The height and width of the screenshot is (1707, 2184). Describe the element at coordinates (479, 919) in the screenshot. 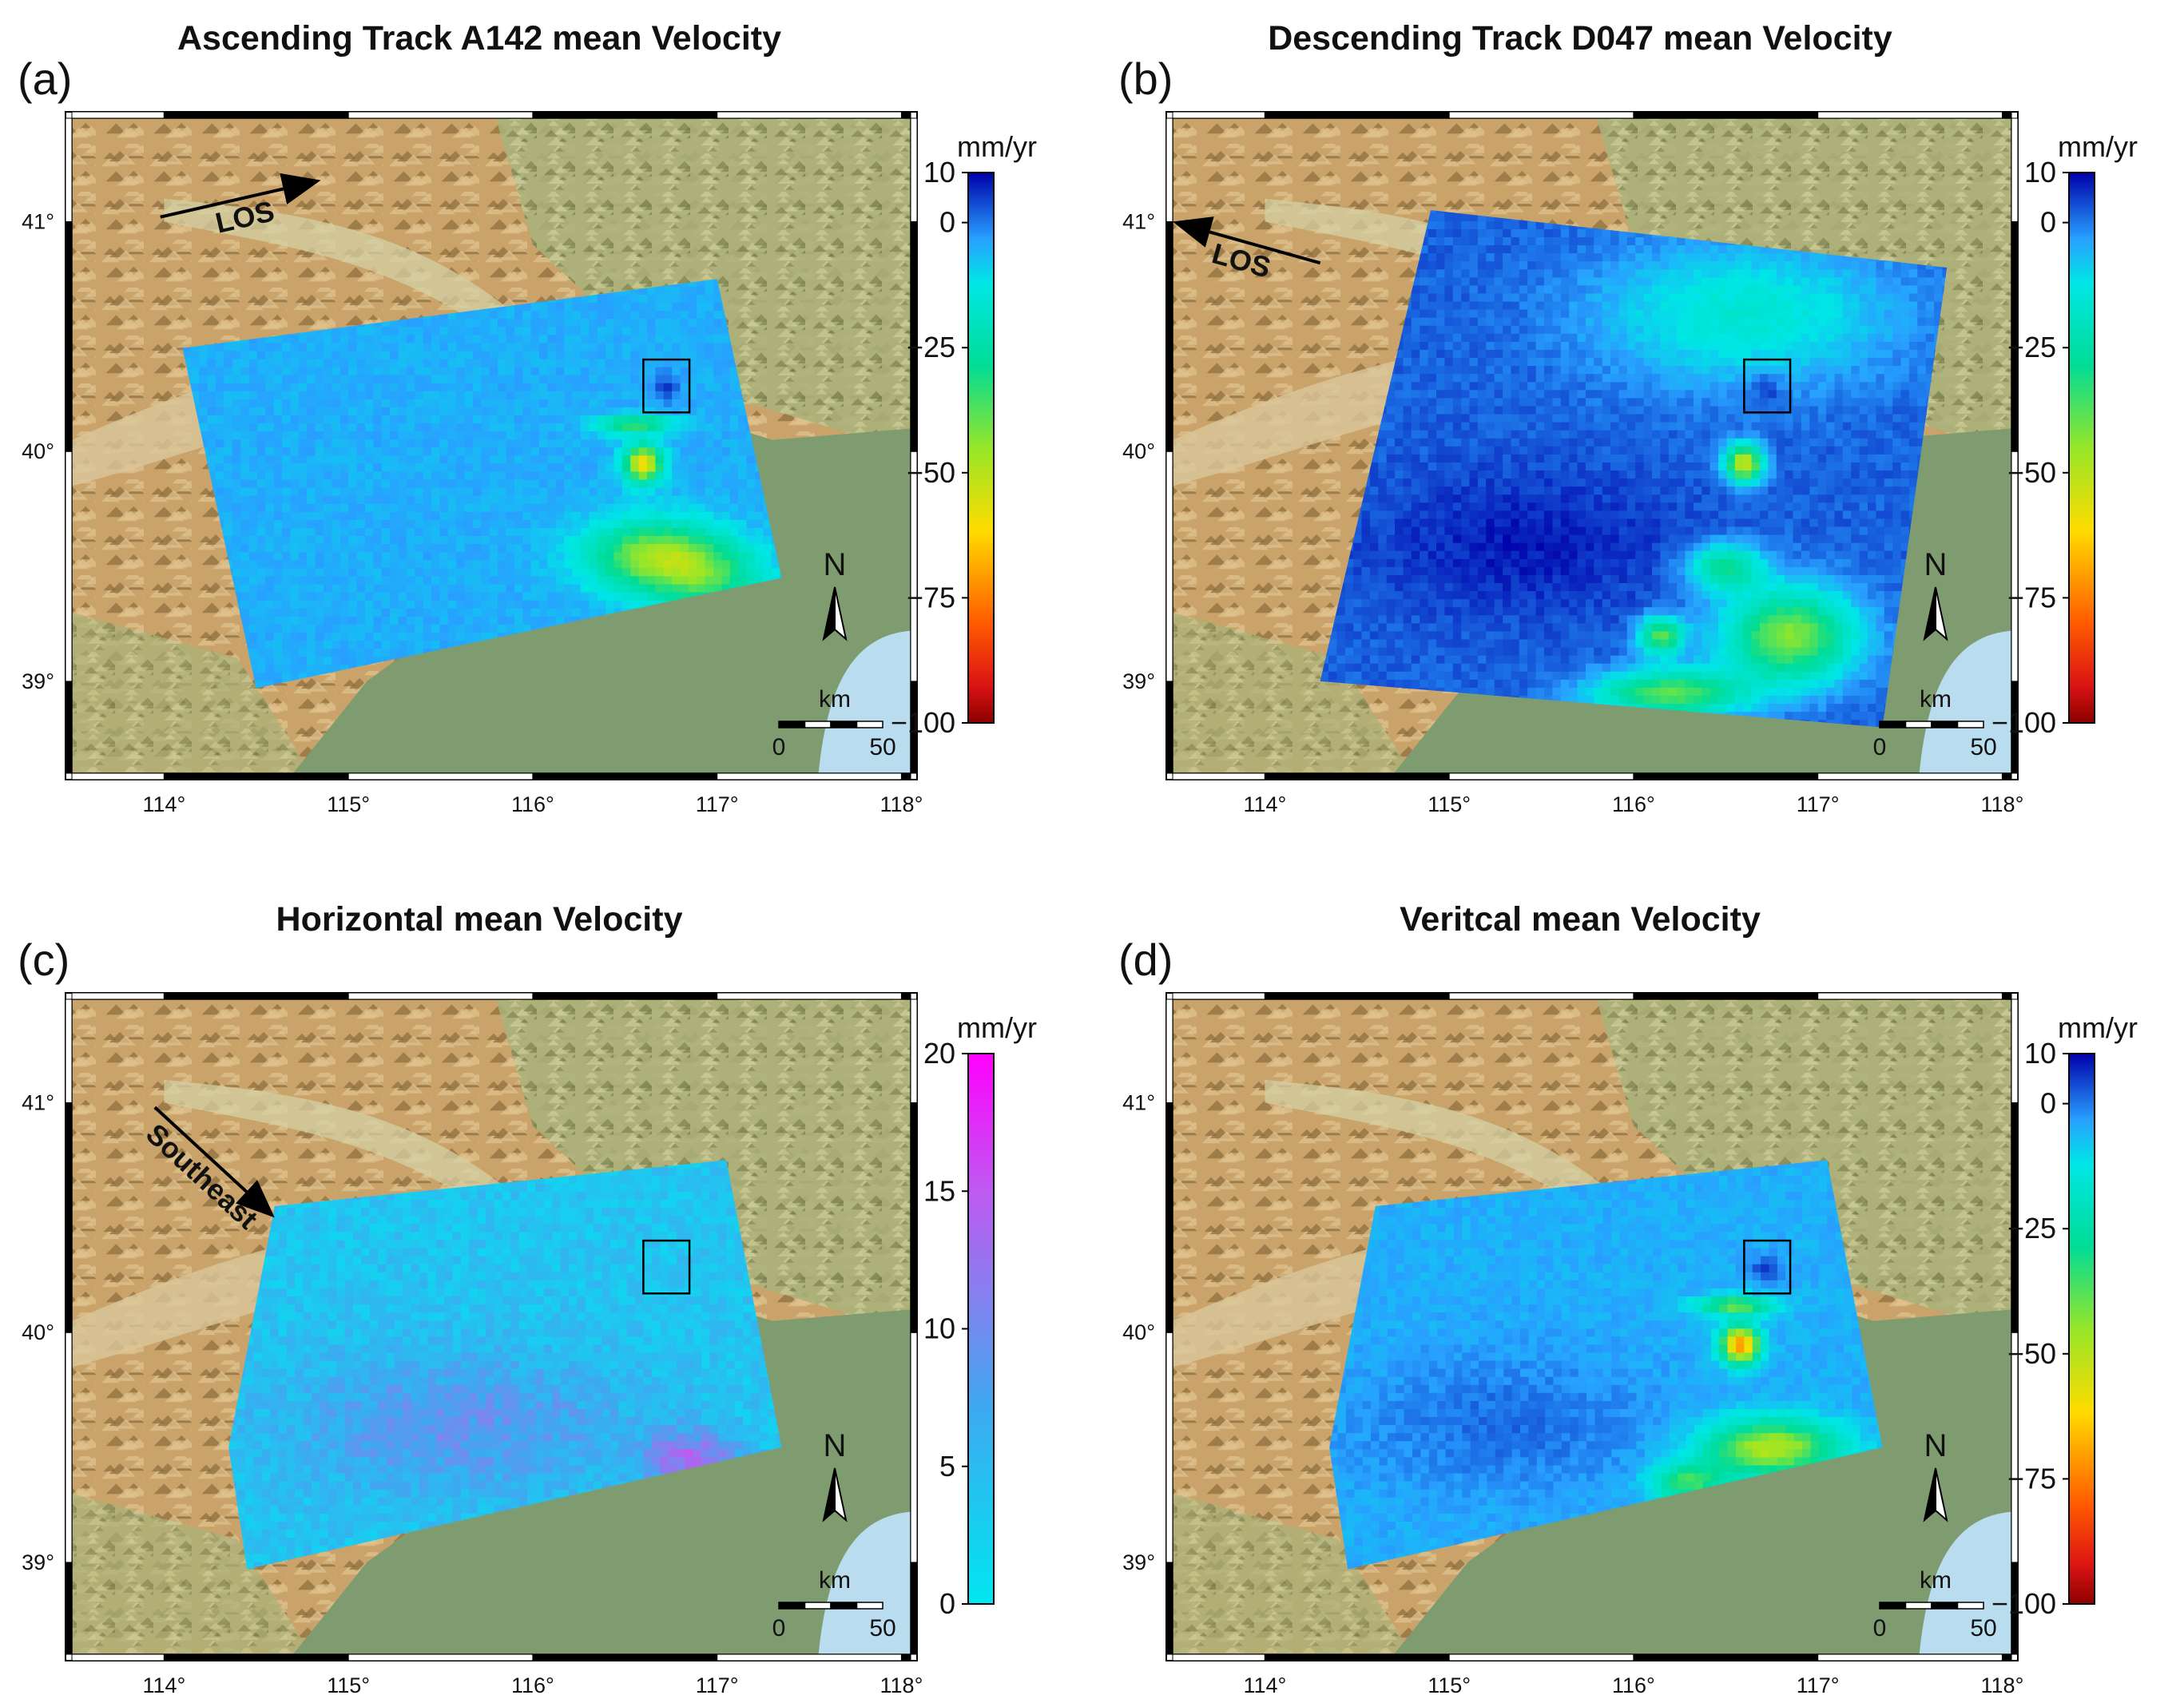

I see `panel-title: Horizontal mean Velocity` at that location.